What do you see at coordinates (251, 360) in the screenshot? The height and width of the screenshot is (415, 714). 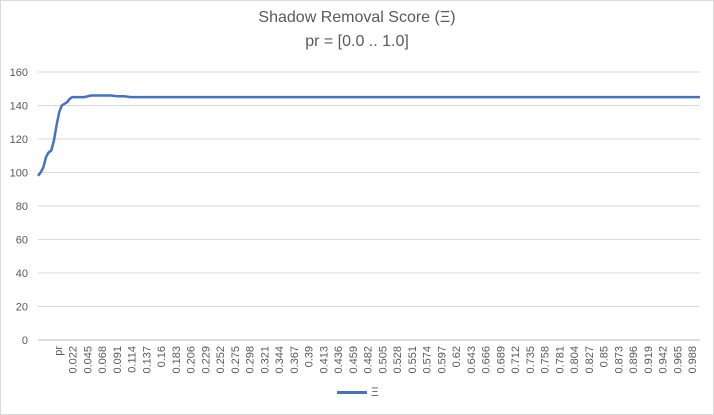 I see `x-tick-label: 0.298` at bounding box center [251, 360].